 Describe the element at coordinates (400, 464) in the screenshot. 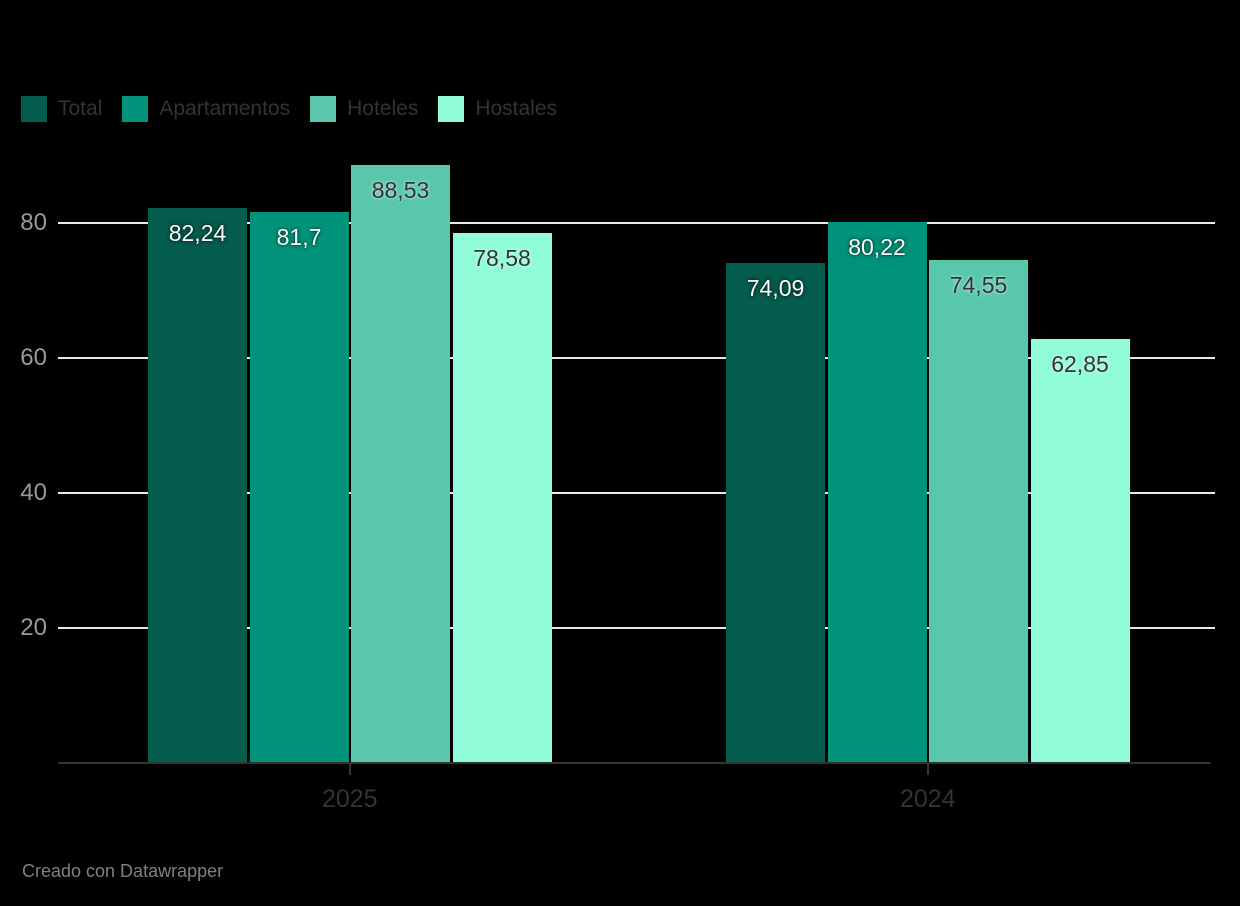

I see `bar-hoteles-2025: 88,53` at that location.